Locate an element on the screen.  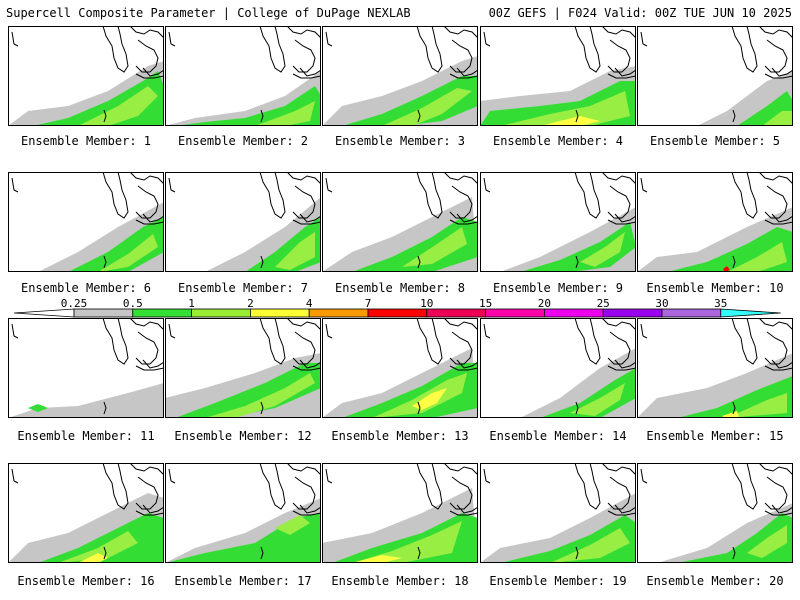
ensemble-member-caption: Ensemble Member: 16 is located at coordinates (86, 581).